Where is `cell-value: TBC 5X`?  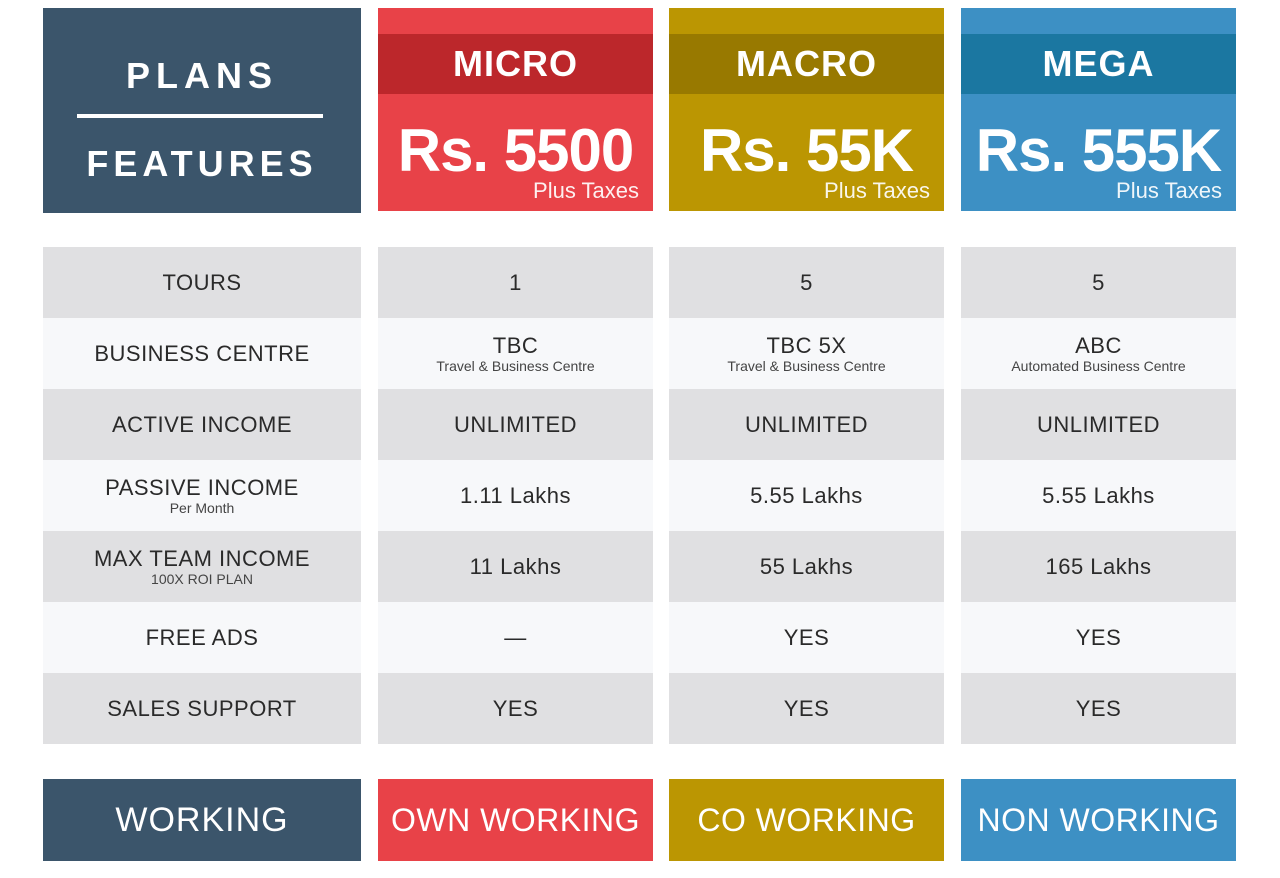 cell-value: TBC 5X is located at coordinates (806, 345).